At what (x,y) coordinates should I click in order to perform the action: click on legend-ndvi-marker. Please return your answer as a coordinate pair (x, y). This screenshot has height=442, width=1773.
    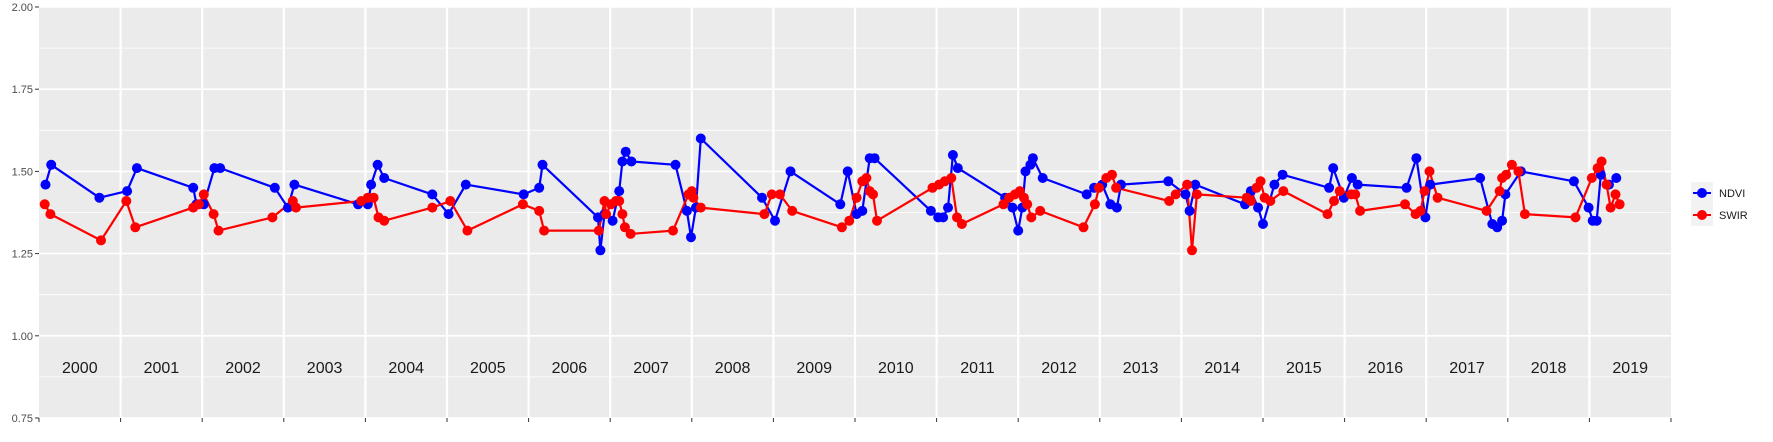
    Looking at the image, I should click on (1702, 193).